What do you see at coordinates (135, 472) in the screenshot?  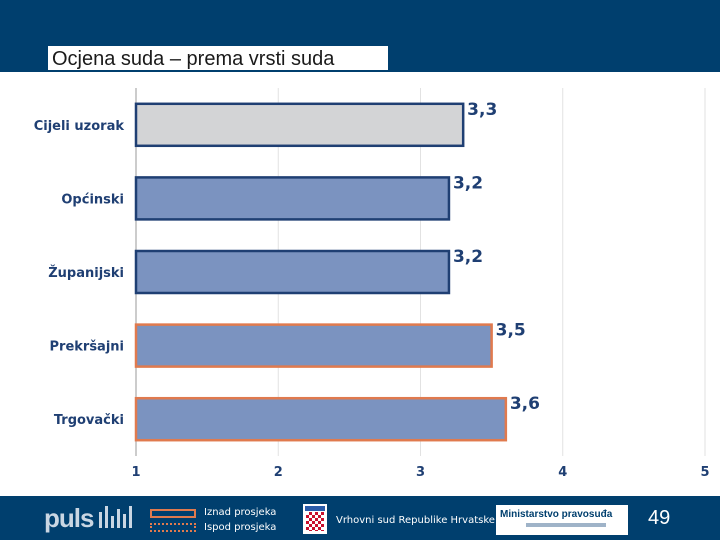 I see `x-tick-label: 1` at bounding box center [135, 472].